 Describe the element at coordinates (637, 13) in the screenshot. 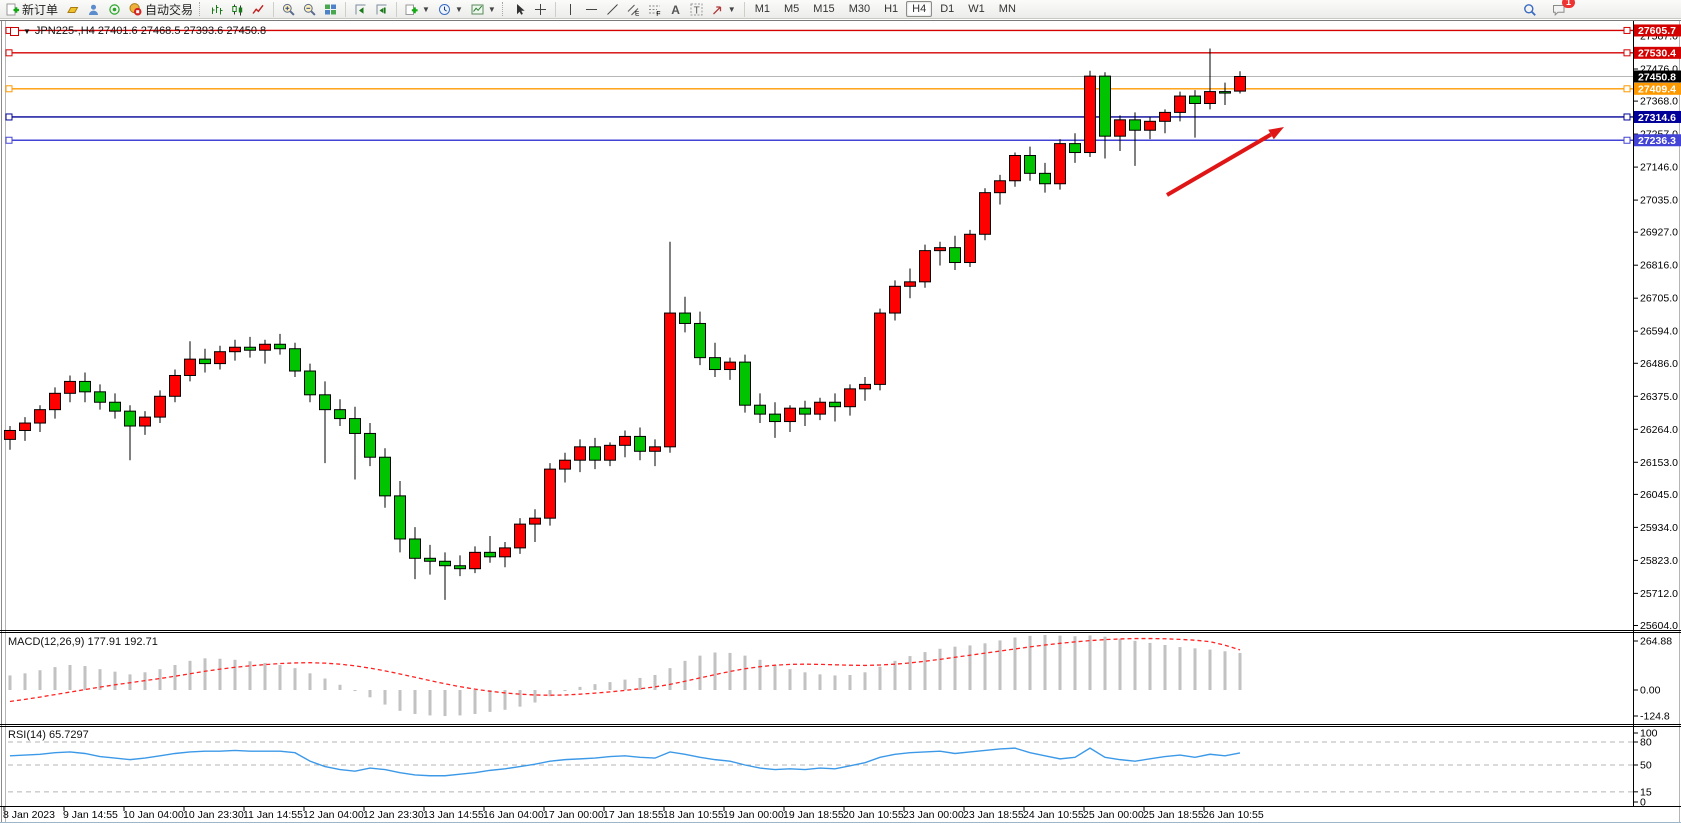

I see `svg-text: E` at that location.